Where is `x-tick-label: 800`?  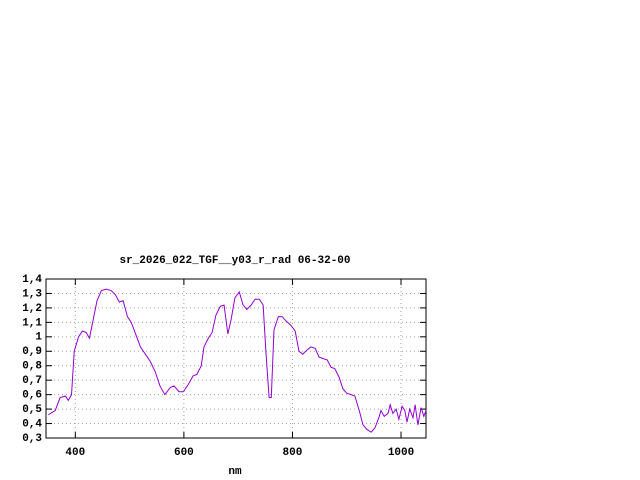 x-tick-label: 800 is located at coordinates (293, 453).